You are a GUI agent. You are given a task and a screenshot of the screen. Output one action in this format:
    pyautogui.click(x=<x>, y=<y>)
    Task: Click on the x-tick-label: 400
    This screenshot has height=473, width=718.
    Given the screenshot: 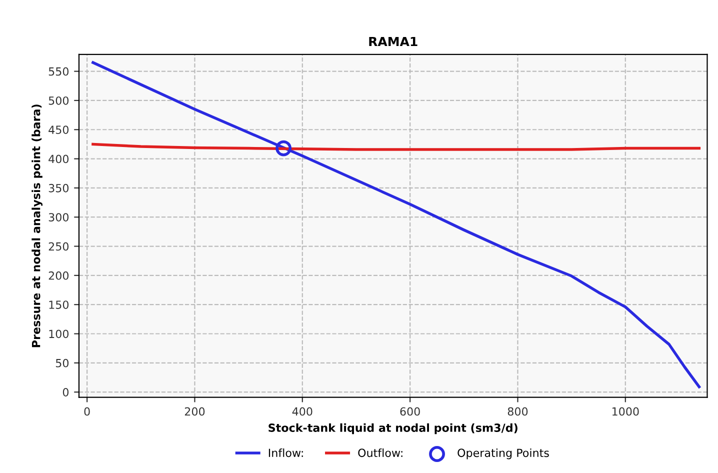 What is the action you would take?
    pyautogui.click(x=302, y=411)
    